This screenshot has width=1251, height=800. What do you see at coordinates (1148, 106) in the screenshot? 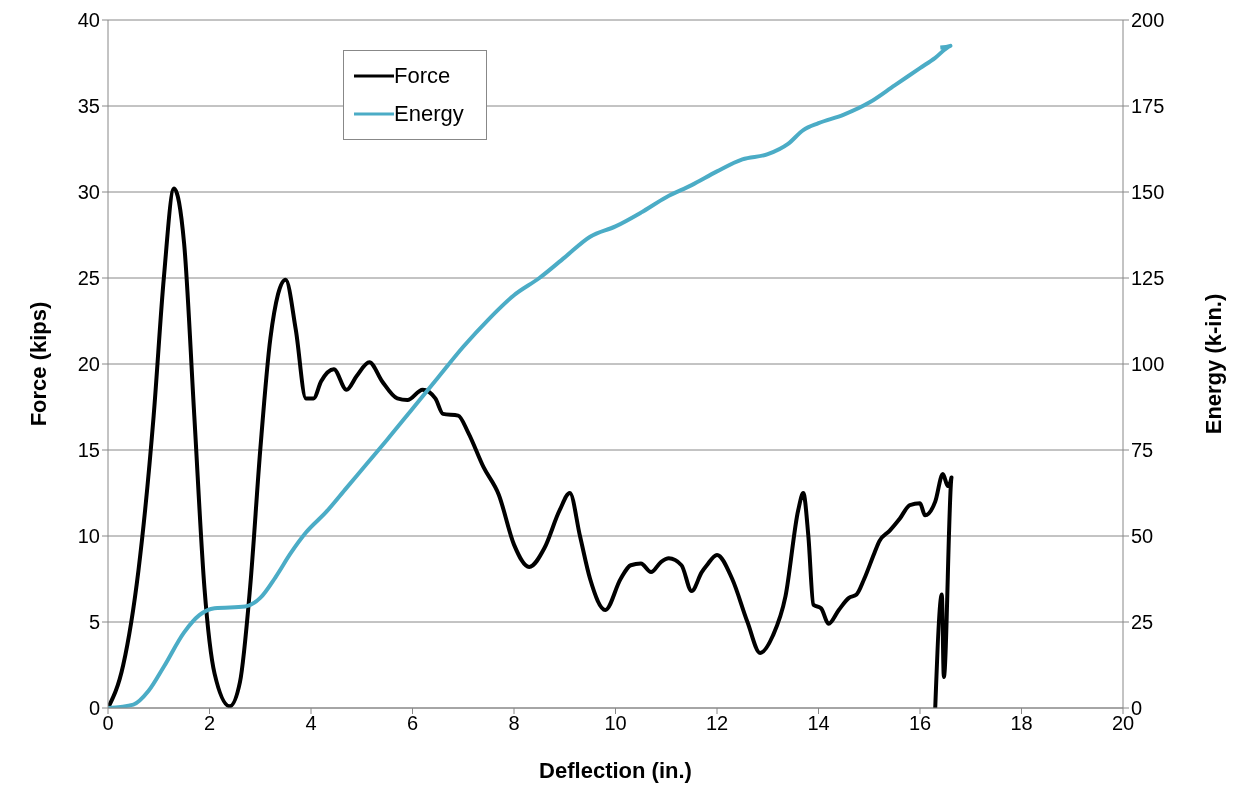
I see `y2-tick-label: 175` at bounding box center [1148, 106].